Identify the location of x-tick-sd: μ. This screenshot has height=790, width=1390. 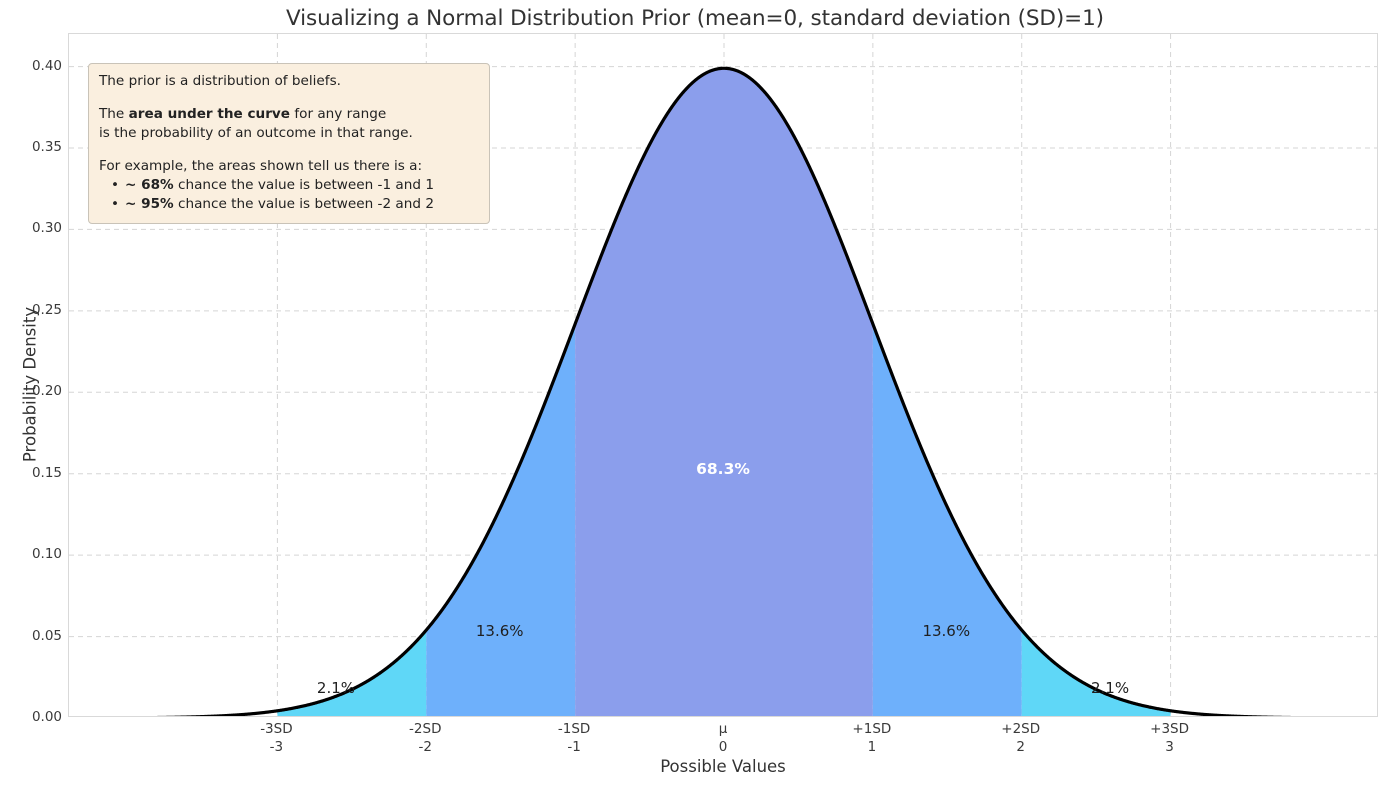
(723, 729).